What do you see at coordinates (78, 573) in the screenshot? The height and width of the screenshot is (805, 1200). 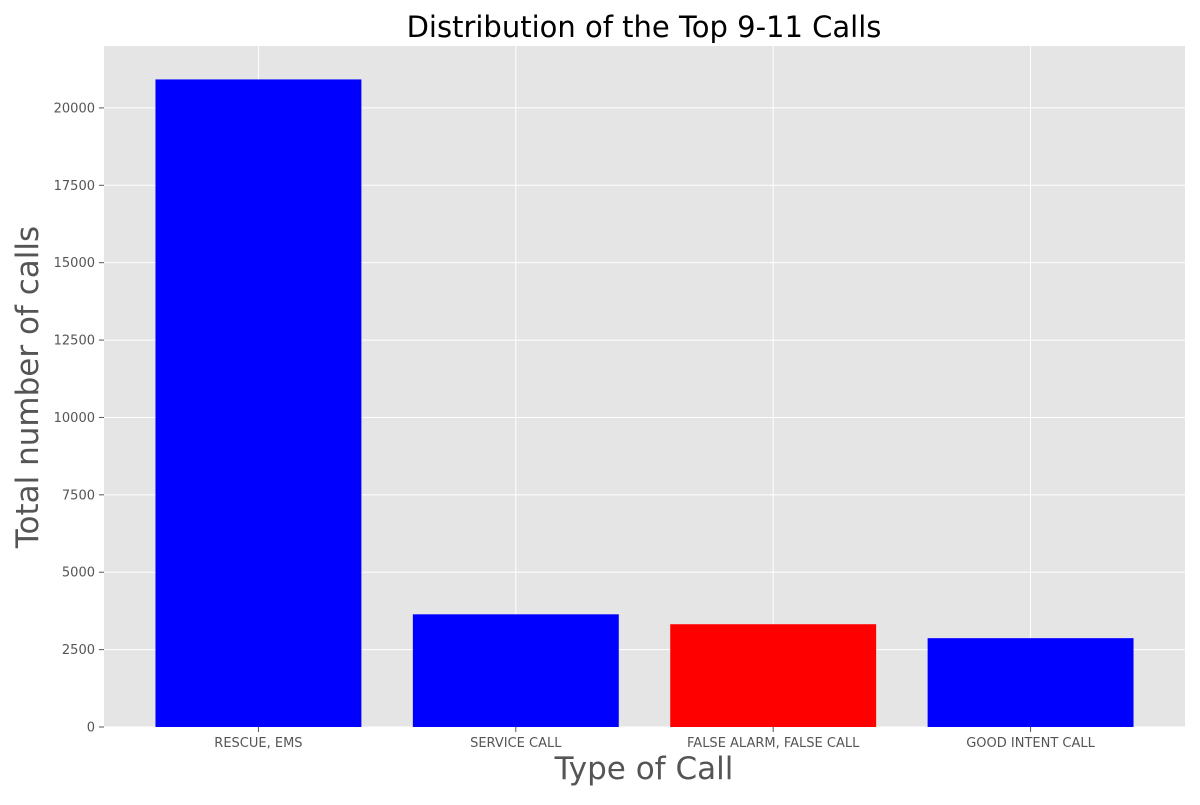 I see `y-tick-label: 5000` at bounding box center [78, 573].